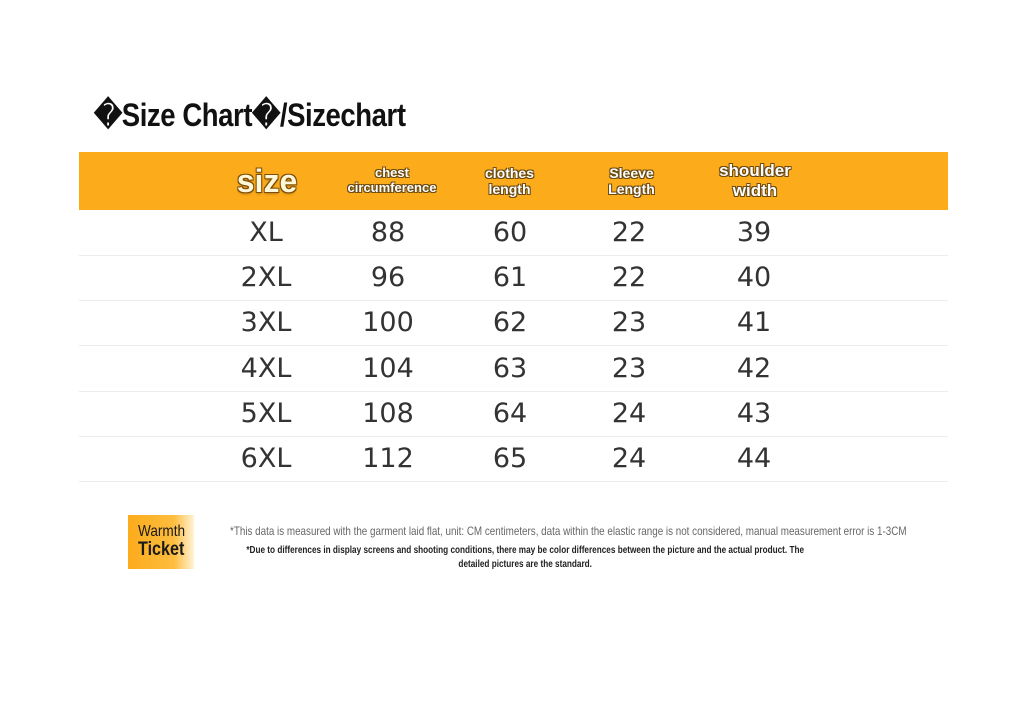 This screenshot has height=716, width=1024. What do you see at coordinates (266, 368) in the screenshot?
I see `cell-size: 4XL` at bounding box center [266, 368].